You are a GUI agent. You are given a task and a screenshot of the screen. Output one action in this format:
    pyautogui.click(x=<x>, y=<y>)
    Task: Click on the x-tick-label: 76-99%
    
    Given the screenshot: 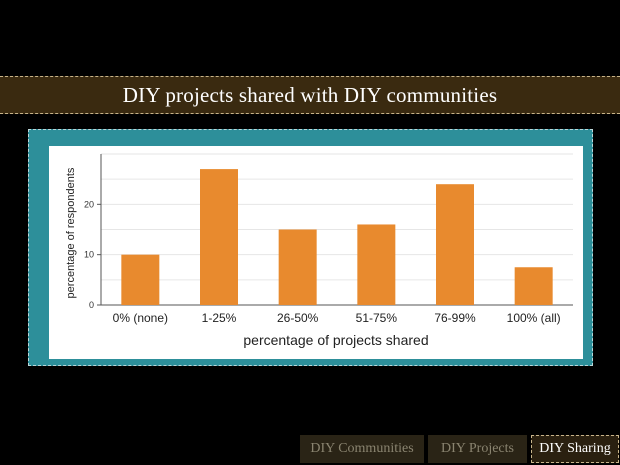 What is the action you would take?
    pyautogui.click(x=455, y=318)
    